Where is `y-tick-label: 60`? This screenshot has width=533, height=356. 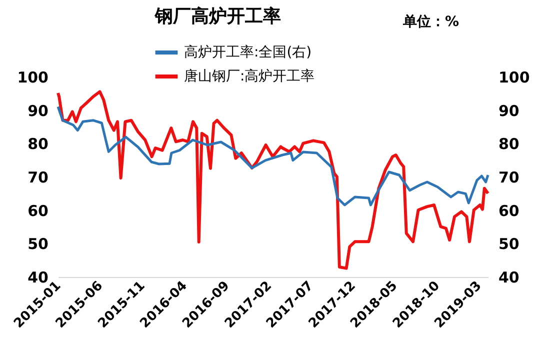
y-tick-label: 60 is located at coordinates (38, 211).